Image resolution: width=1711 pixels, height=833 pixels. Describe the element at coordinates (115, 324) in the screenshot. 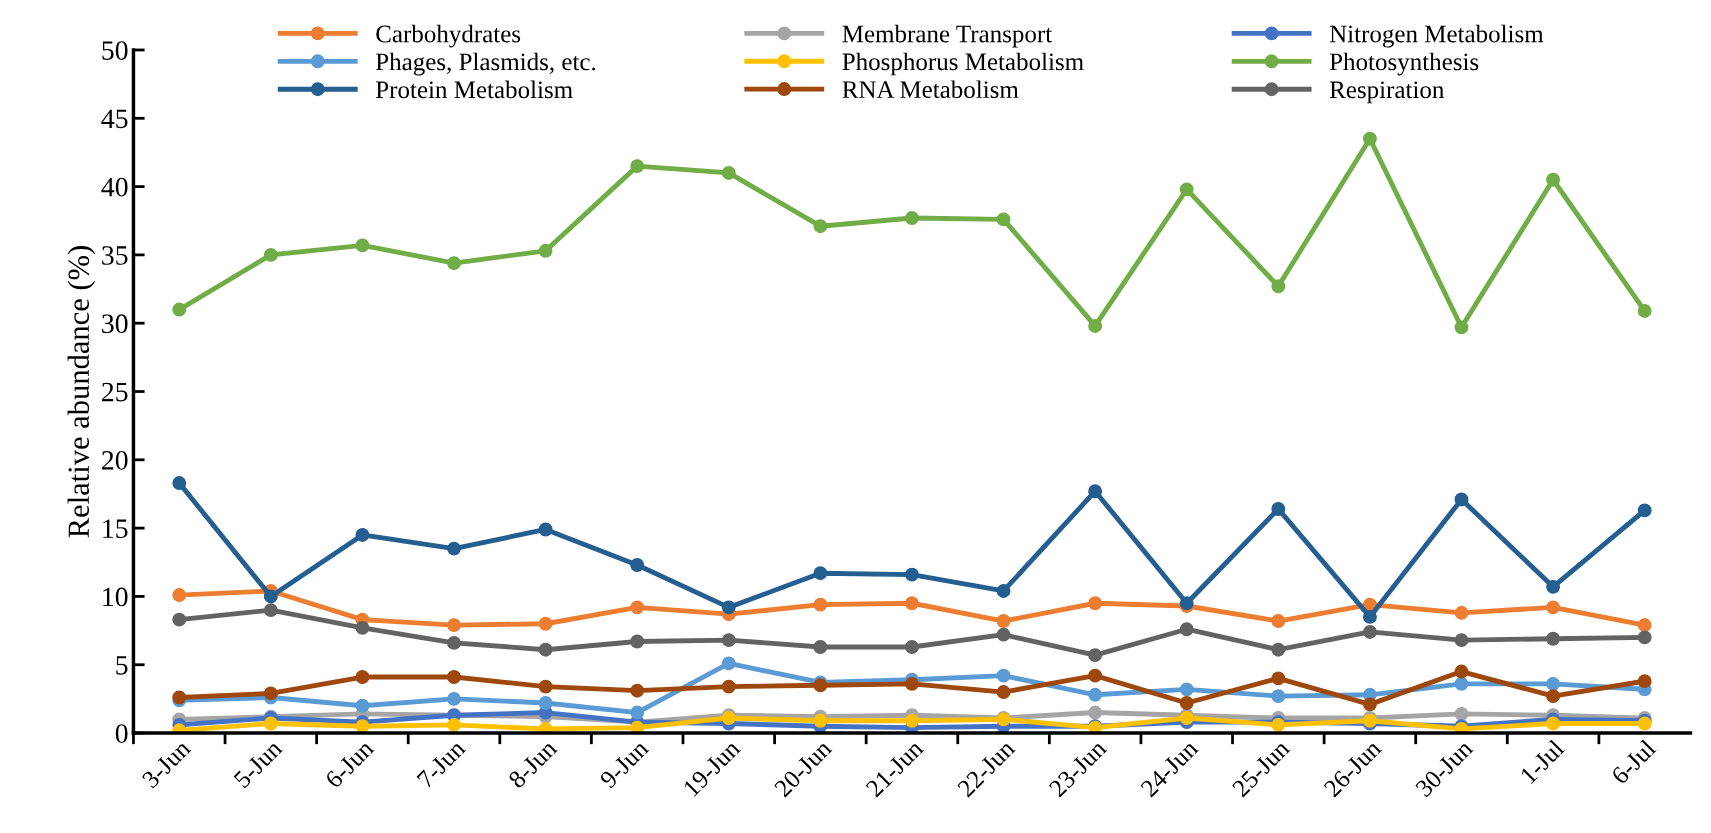

I see `y-tick-label: 30` at that location.